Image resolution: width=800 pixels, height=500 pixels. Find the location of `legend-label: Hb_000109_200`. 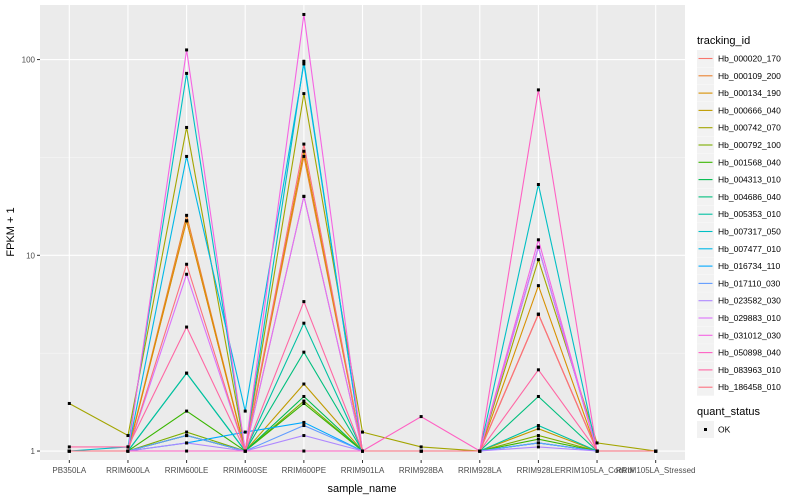

legend-label: Hb_000109_200 is located at coordinates (749, 76).